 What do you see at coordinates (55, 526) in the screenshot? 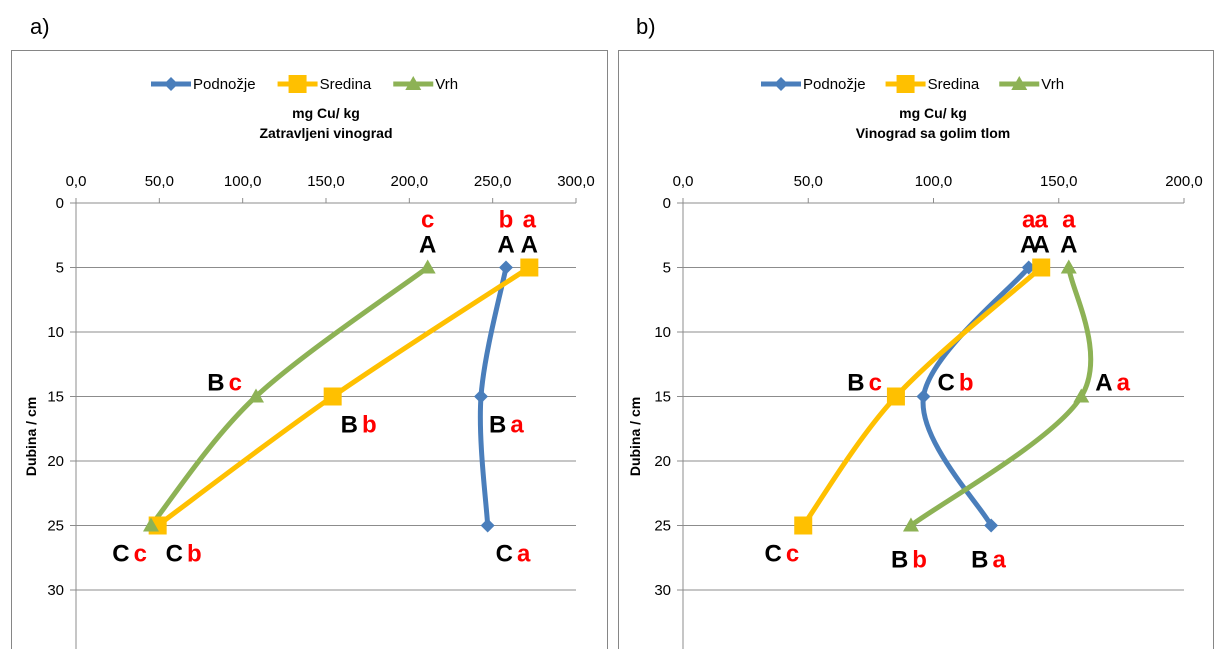
I see `y-tick-label: 25` at bounding box center [55, 526].